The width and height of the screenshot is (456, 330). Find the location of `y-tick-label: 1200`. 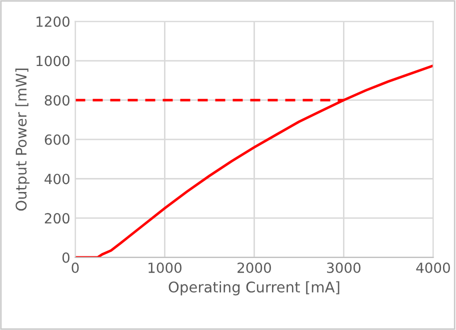

y-tick-label: 1200 is located at coordinates (53, 21).